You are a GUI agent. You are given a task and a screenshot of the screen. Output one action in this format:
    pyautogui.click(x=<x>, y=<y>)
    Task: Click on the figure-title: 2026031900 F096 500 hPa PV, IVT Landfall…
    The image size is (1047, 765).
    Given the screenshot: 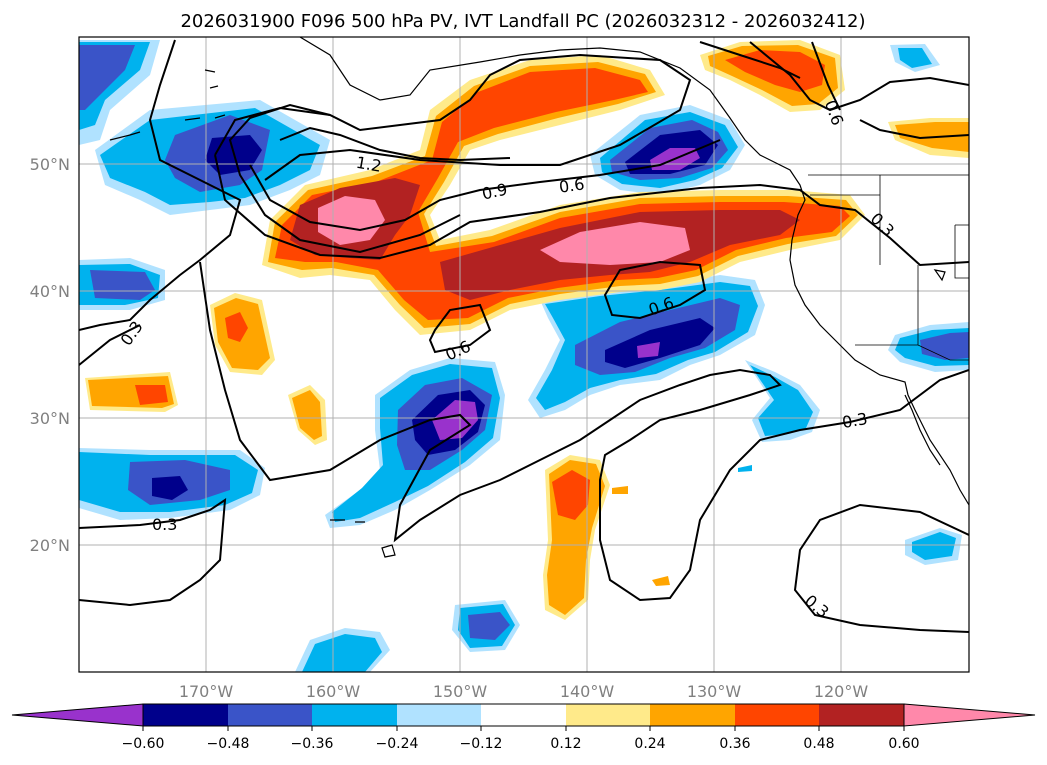 What is the action you would take?
    pyautogui.click(x=522, y=21)
    